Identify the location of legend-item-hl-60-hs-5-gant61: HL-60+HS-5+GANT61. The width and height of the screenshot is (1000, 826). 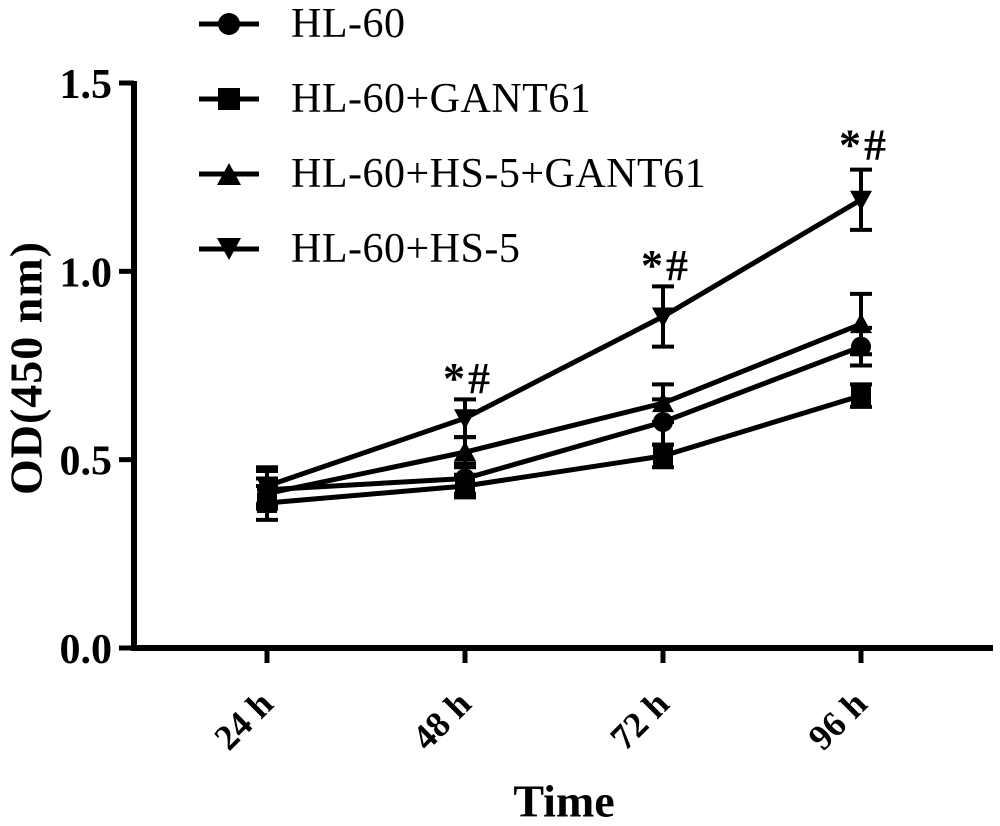
(452, 173).